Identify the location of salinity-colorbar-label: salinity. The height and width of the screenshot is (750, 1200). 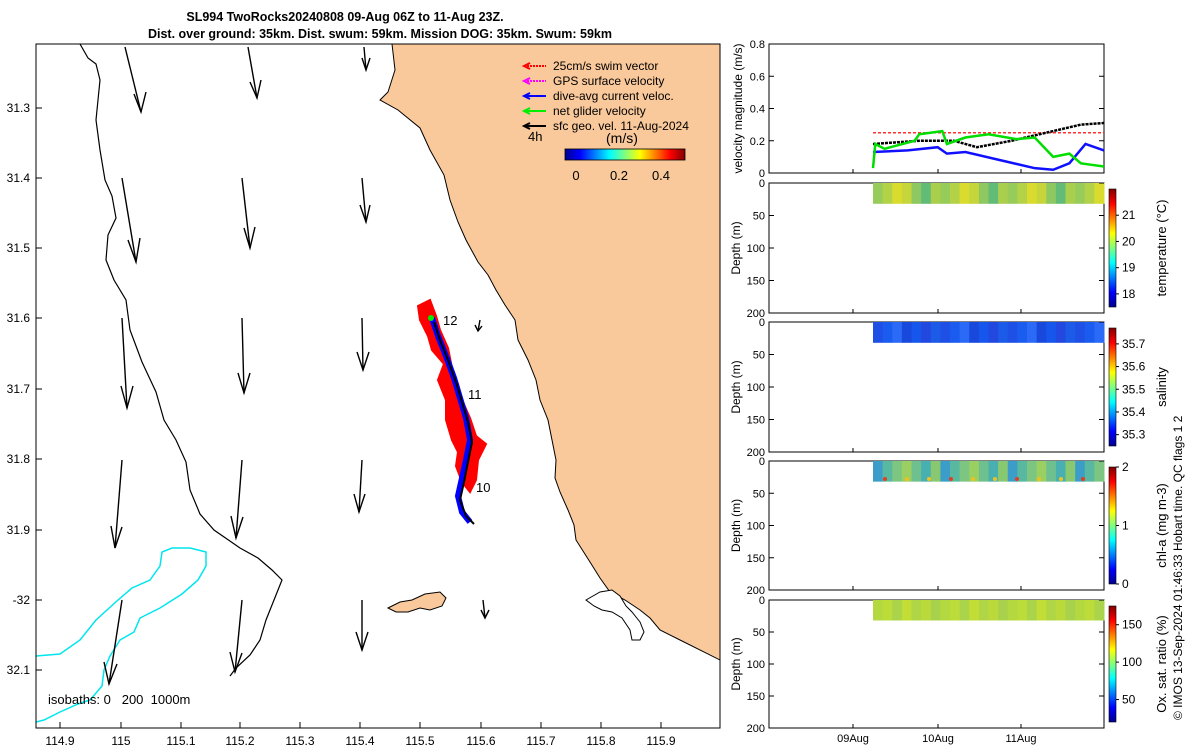
(1161, 387).